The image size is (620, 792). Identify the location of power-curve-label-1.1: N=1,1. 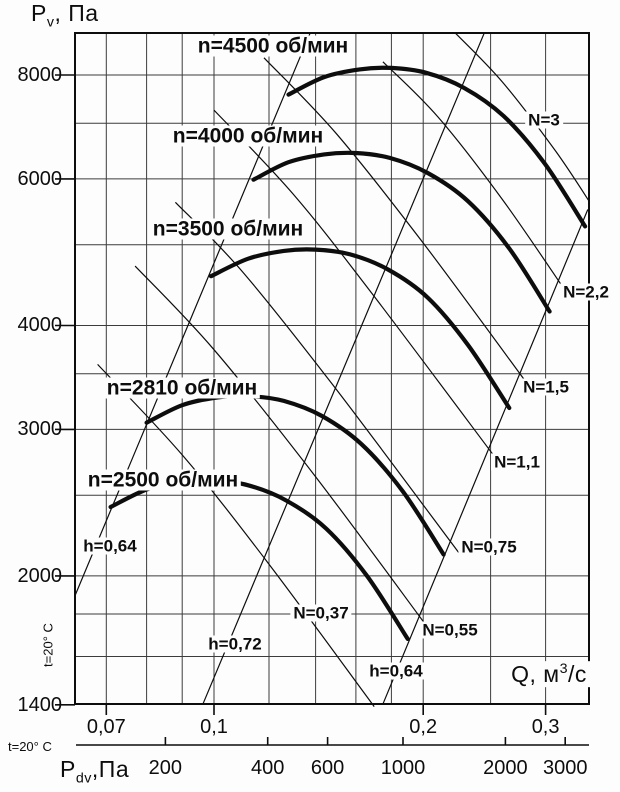
(517, 462).